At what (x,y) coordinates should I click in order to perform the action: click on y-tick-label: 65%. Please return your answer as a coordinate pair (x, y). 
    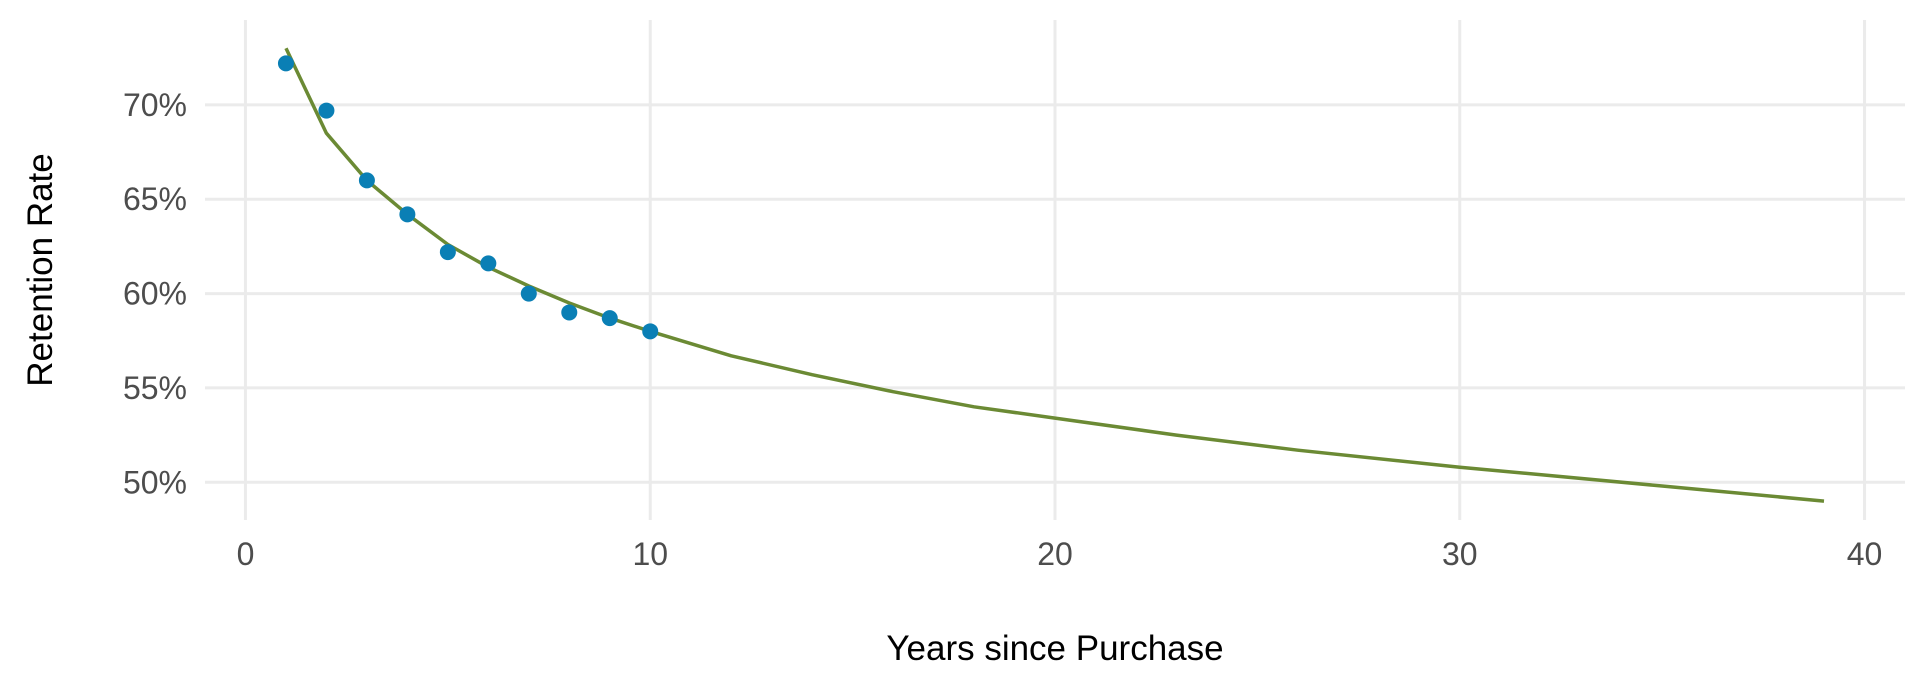
    Looking at the image, I should click on (155, 199).